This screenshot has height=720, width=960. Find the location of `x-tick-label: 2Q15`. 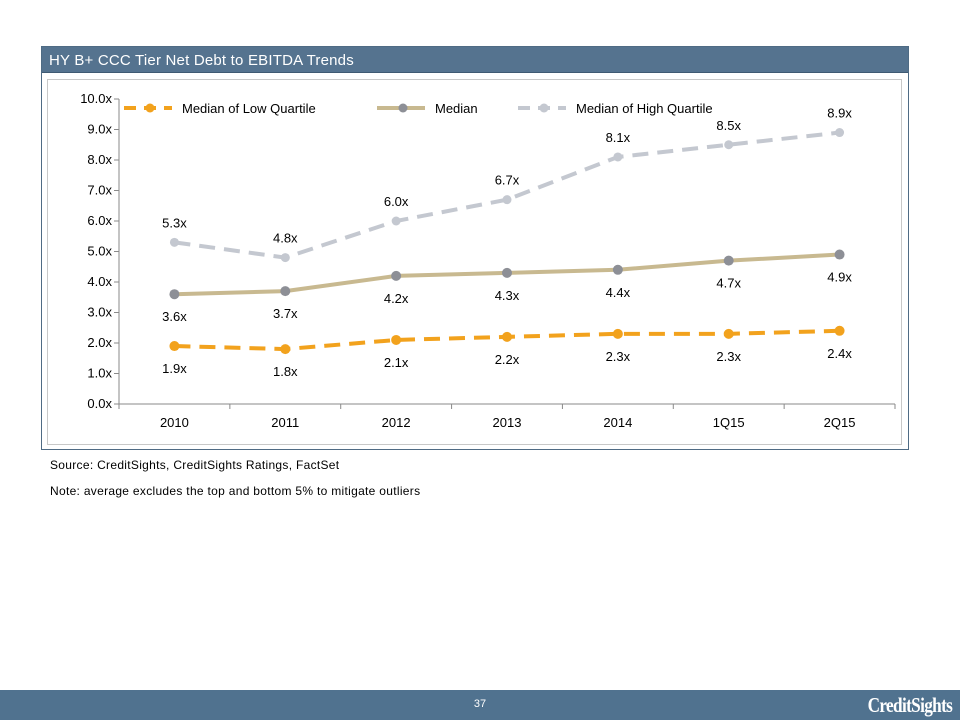

x-tick-label: 2Q15 is located at coordinates (840, 422).